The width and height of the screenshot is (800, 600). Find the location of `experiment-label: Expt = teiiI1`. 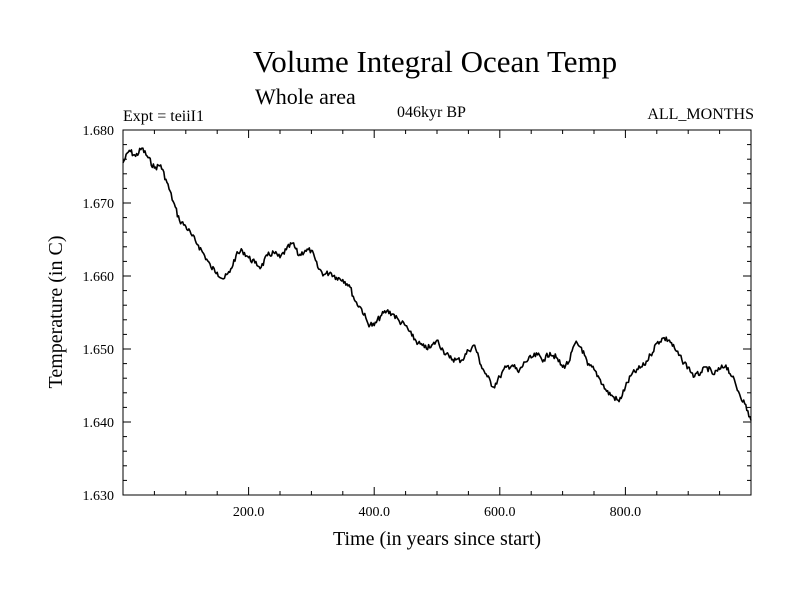

experiment-label: Expt = teiiI1 is located at coordinates (164, 116).